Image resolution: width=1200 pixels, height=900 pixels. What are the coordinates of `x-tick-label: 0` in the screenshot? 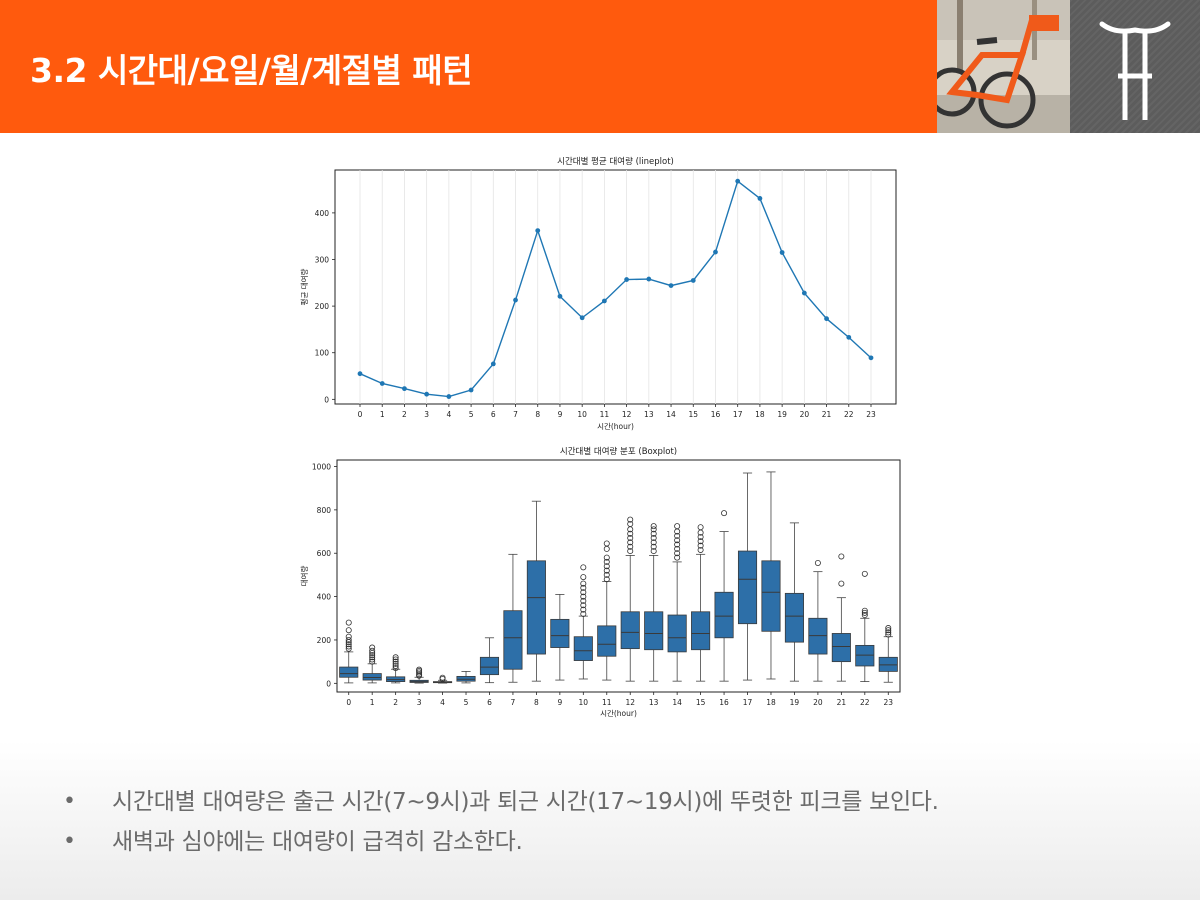 It's located at (348, 702).